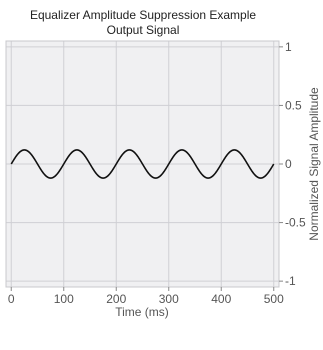 The image size is (323, 350). Describe the element at coordinates (288, 164) in the screenshot. I see `y-tick-label: 0` at that location.